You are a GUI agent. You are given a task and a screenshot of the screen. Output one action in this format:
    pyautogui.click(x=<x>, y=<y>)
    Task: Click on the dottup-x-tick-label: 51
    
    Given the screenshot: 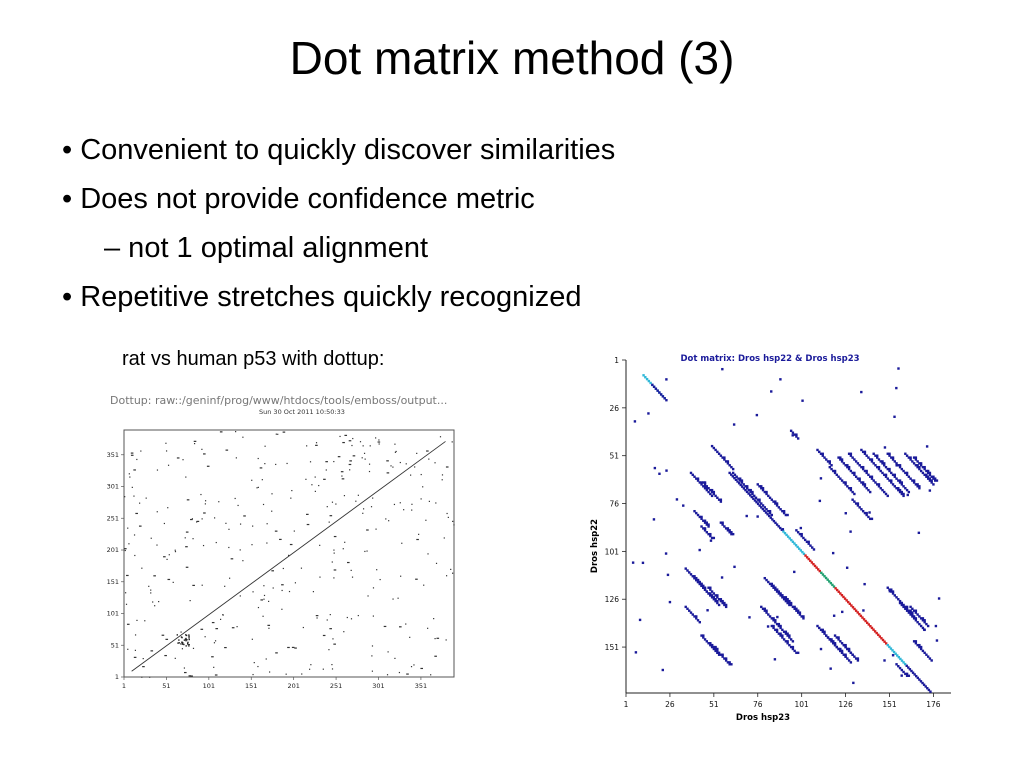 What is the action you would take?
    pyautogui.click(x=166, y=686)
    